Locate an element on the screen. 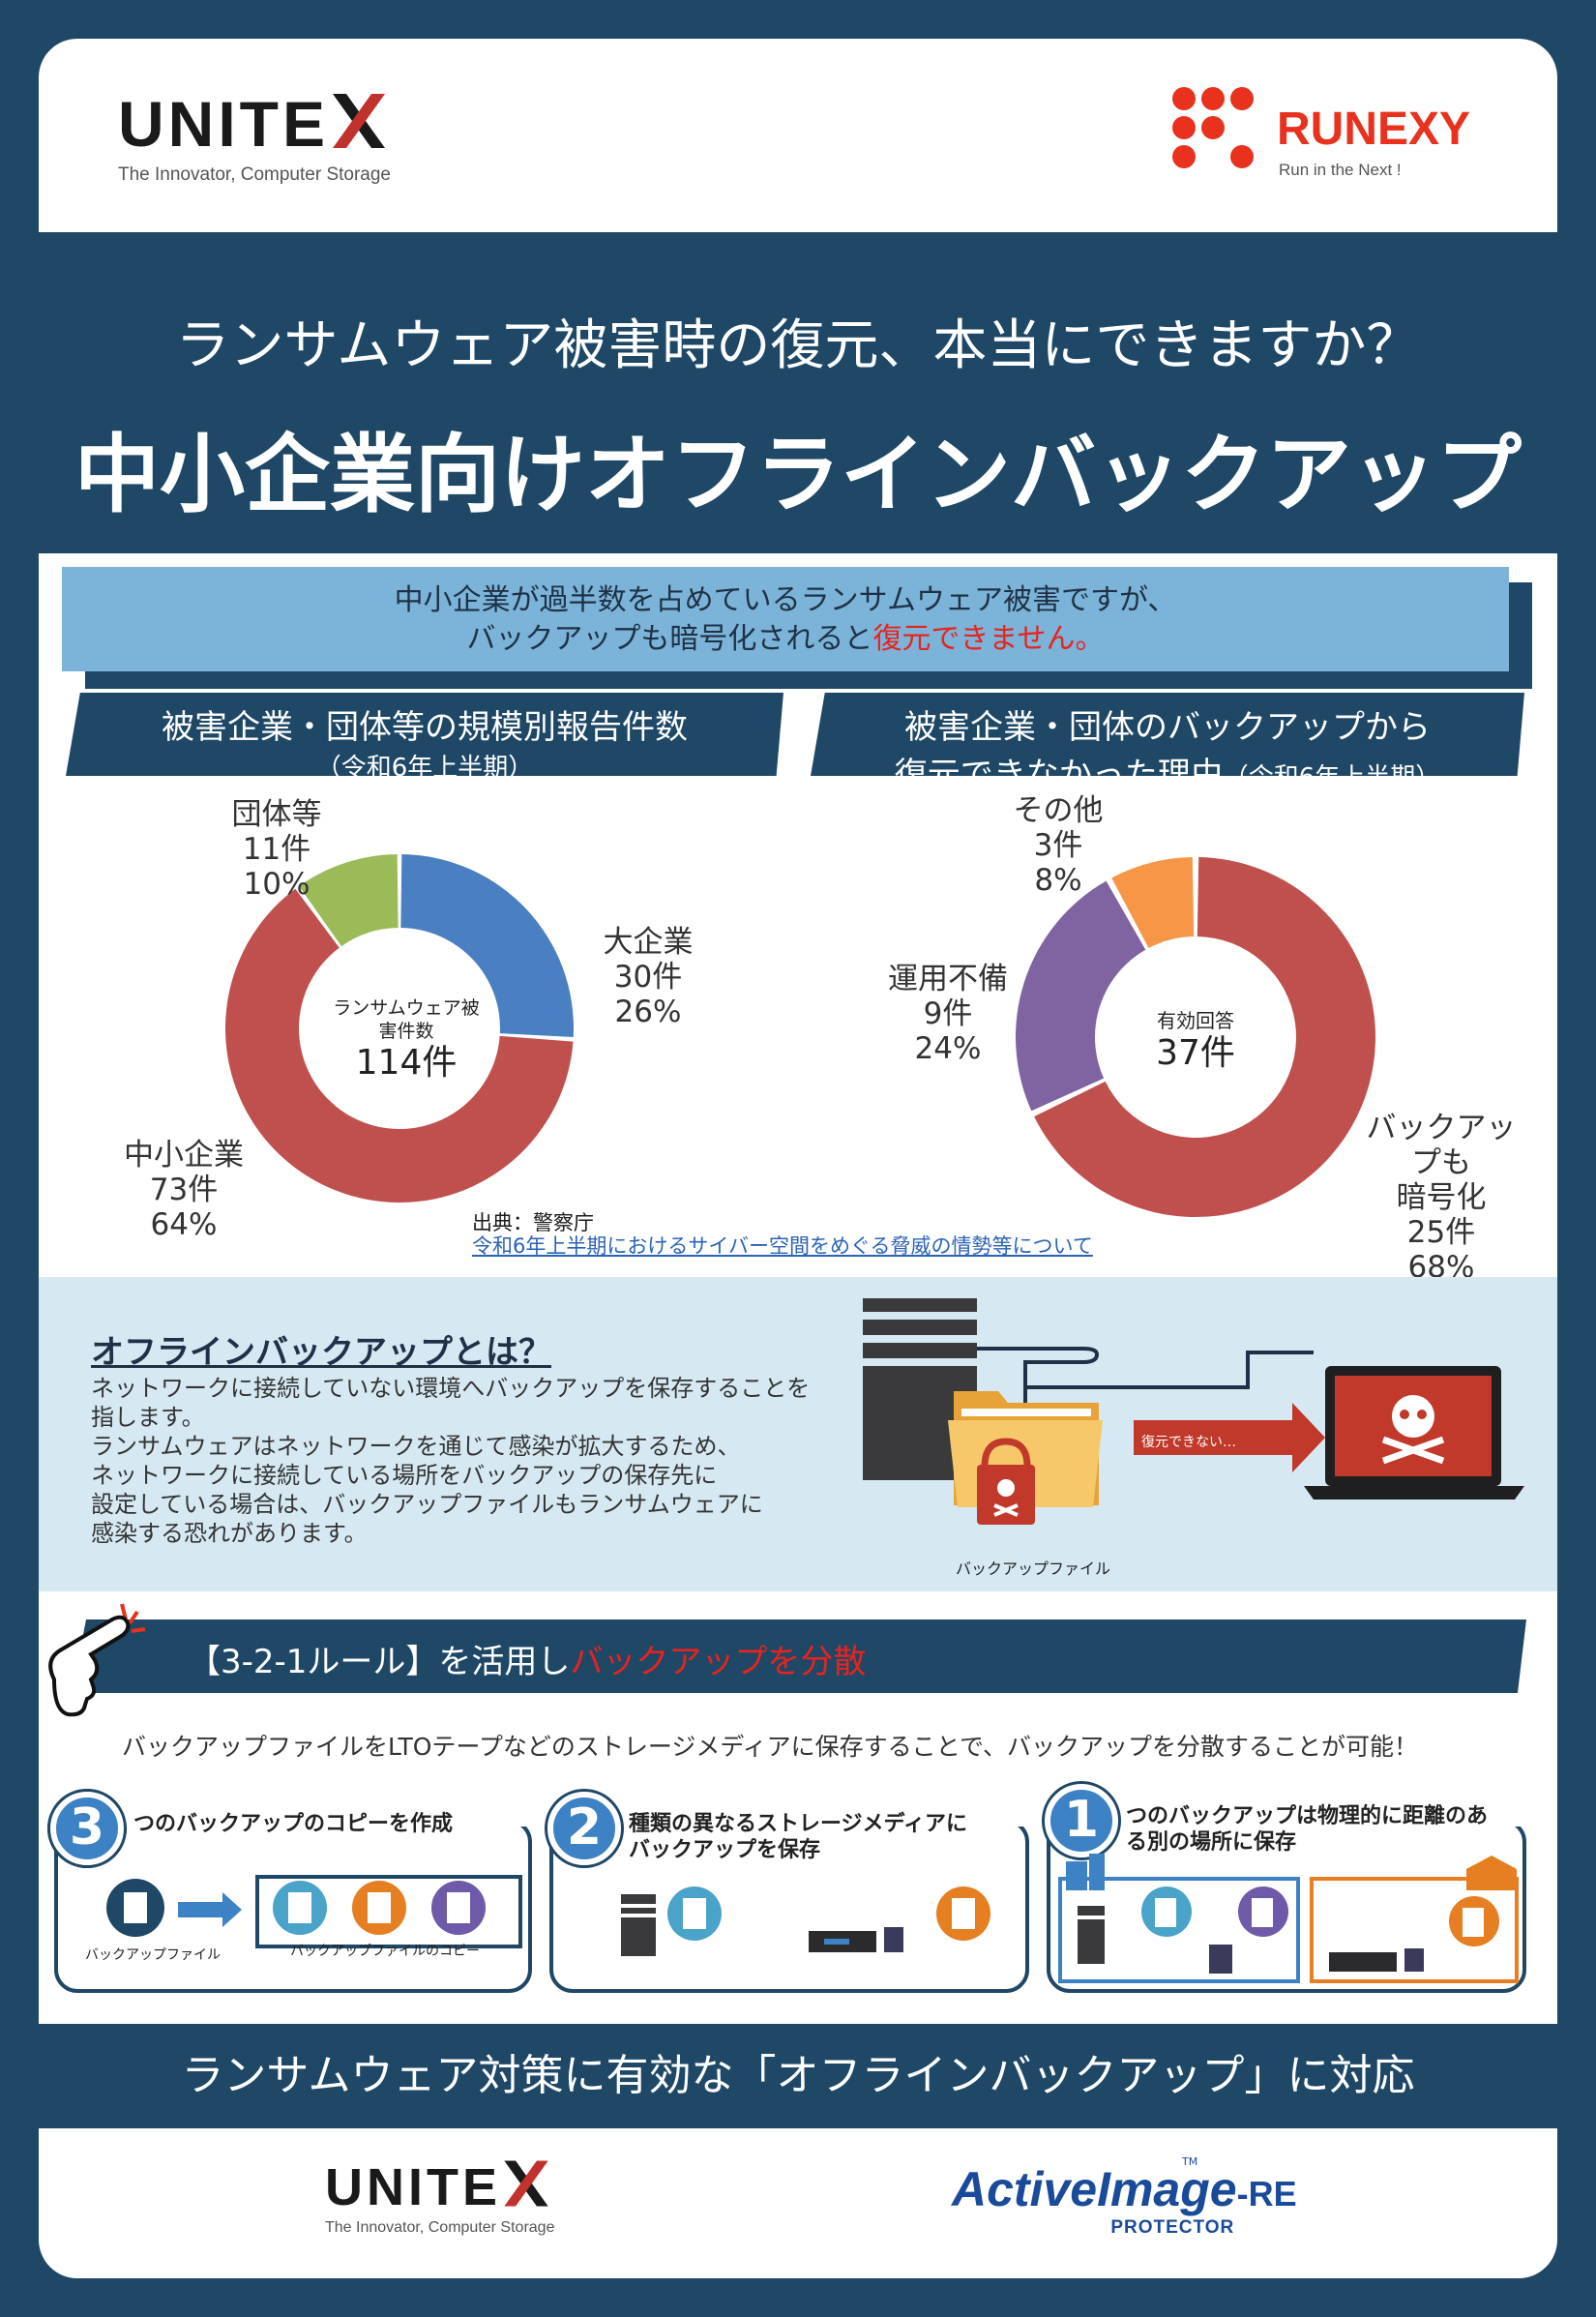 This screenshot has width=1596, height=2317. offline-illustration is located at coordinates (1193, 1411).